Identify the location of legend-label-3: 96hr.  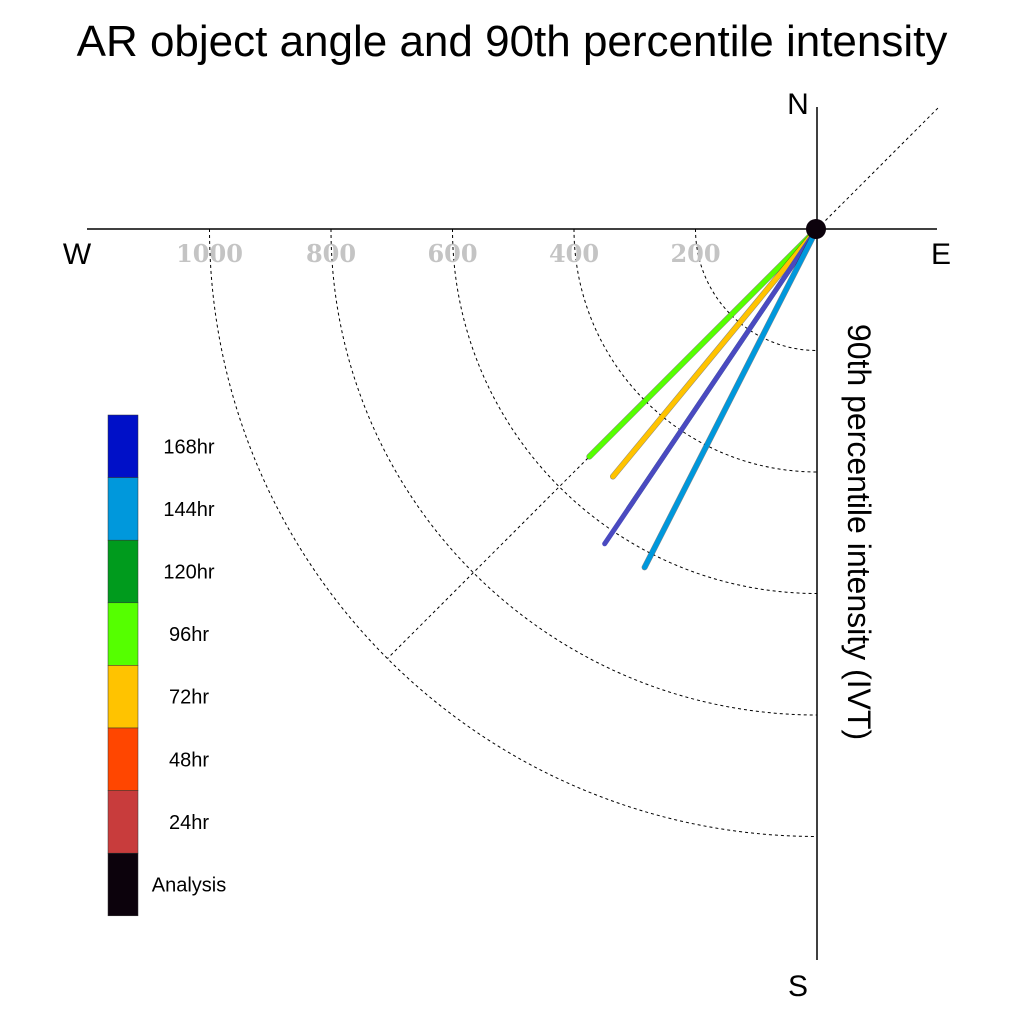
(189, 635).